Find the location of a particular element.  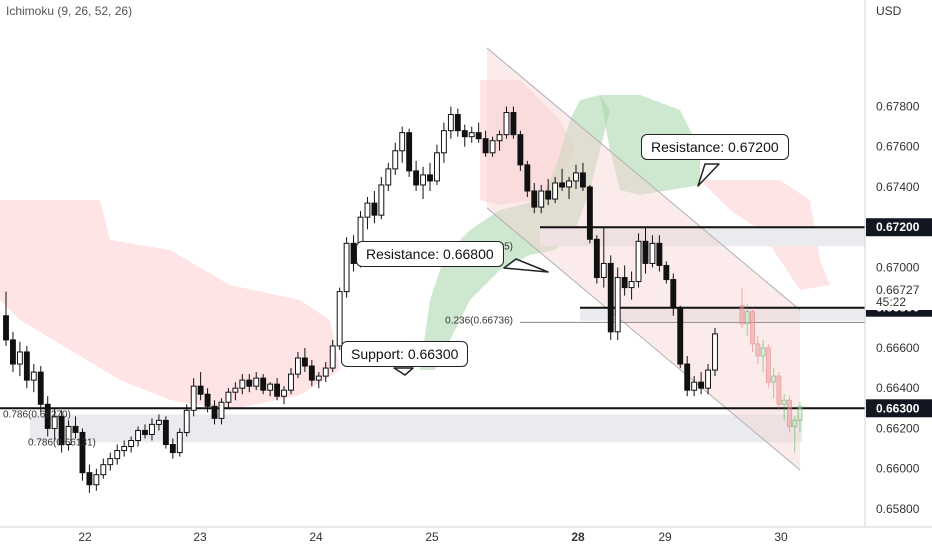

time-tick-label: 25 is located at coordinates (432, 537).